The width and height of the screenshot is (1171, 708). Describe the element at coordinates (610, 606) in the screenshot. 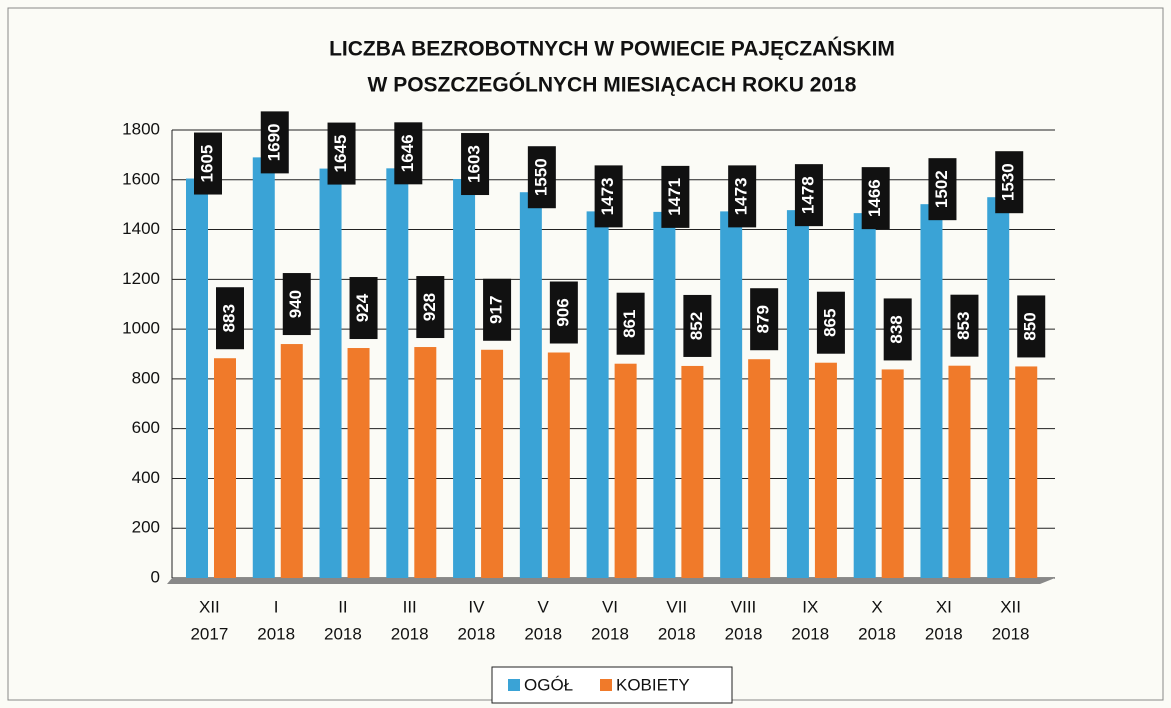

I see `x-tick-label: VI` at that location.